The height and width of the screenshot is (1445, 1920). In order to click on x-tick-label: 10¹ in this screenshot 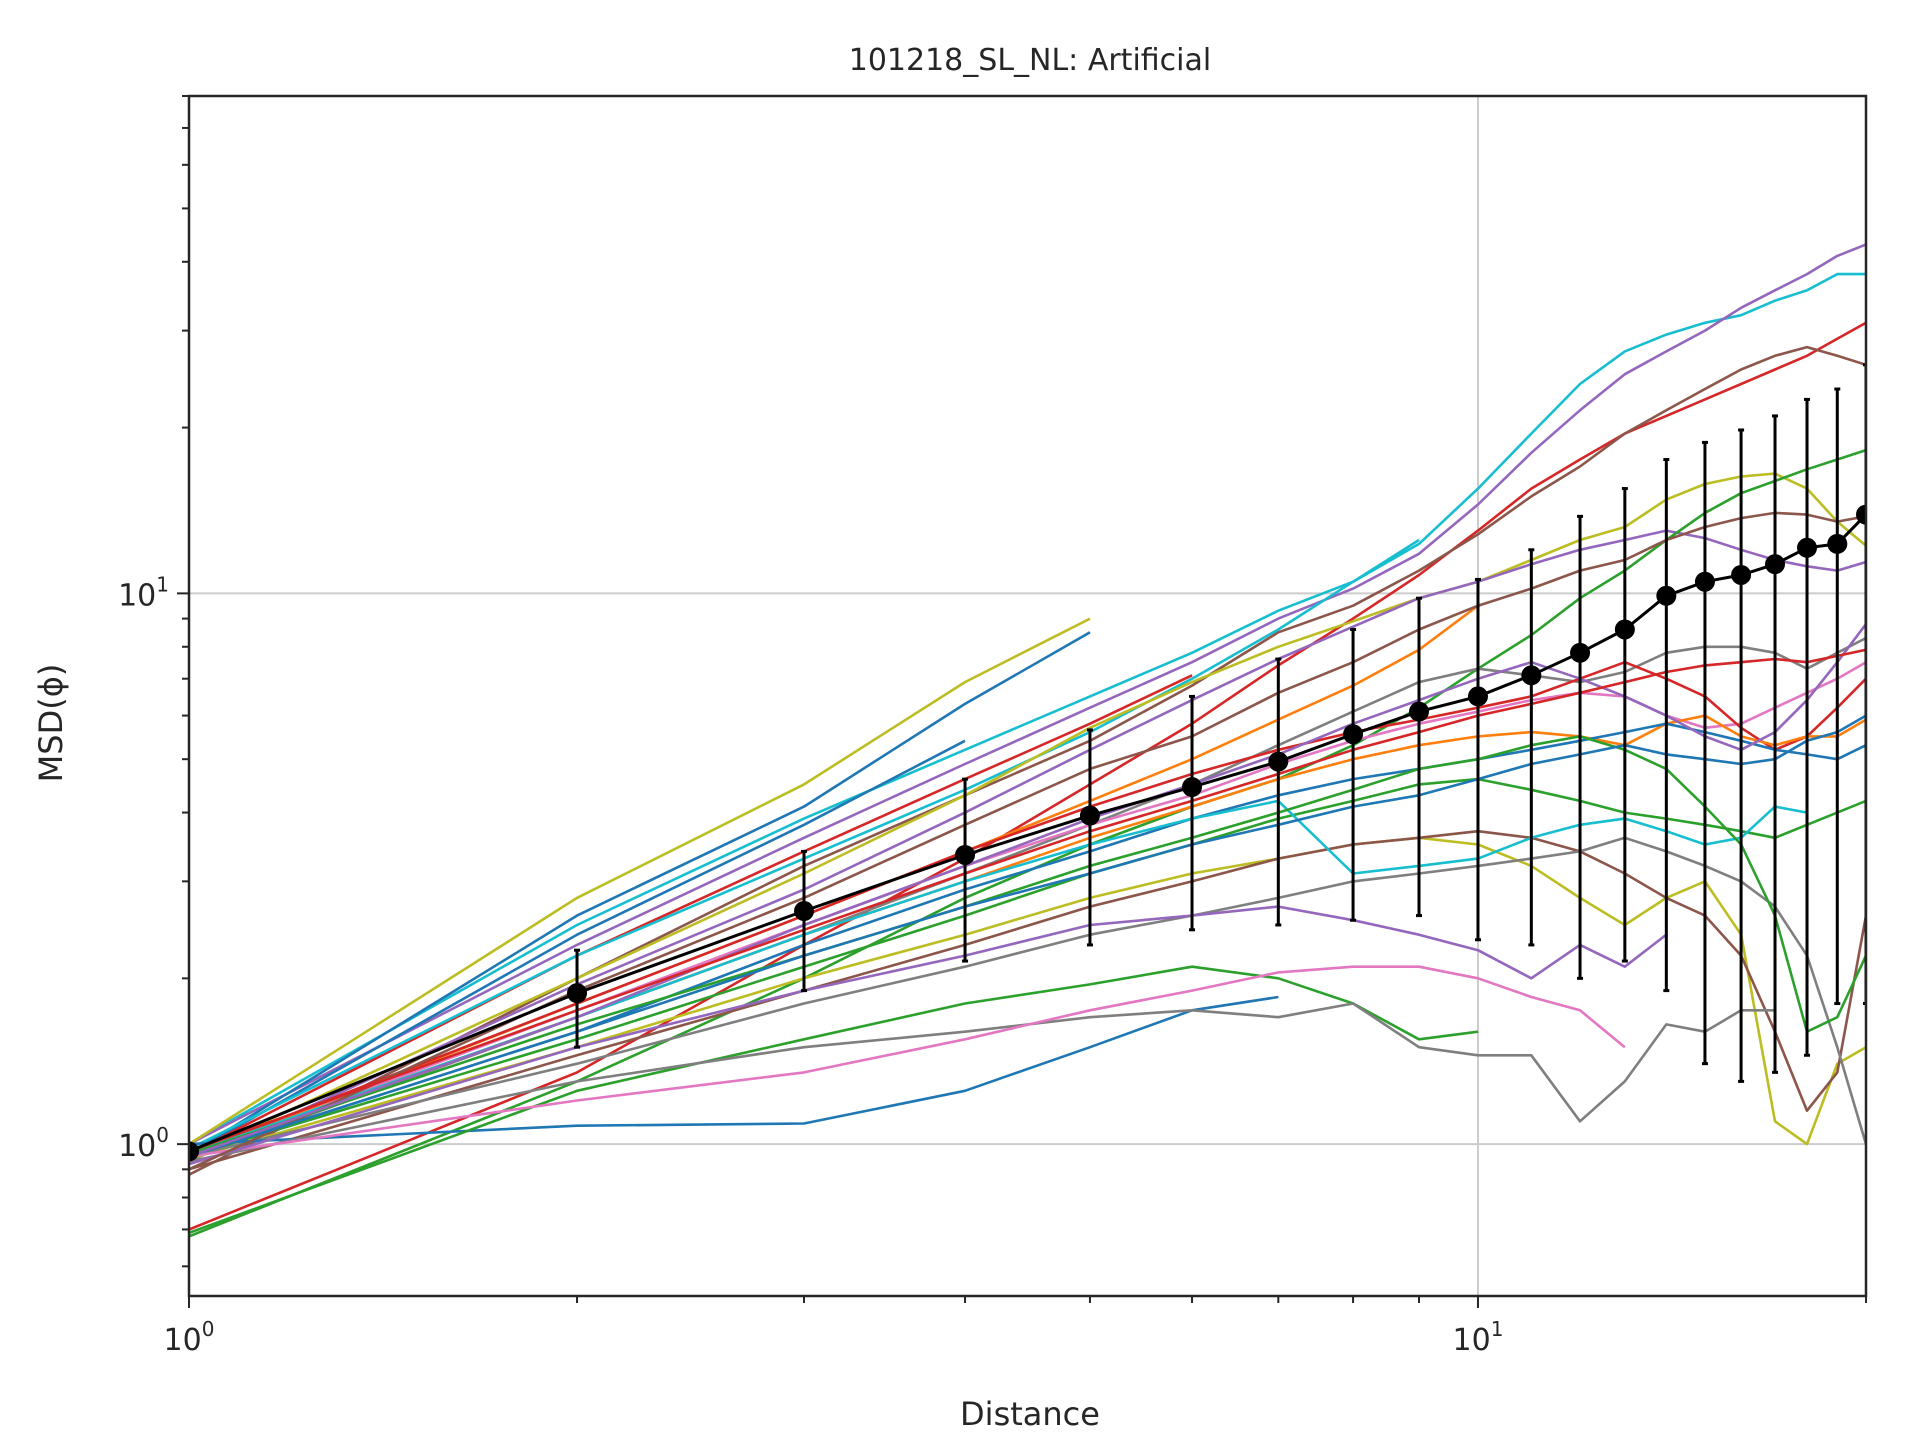, I will do `click(1478, 1337)`.